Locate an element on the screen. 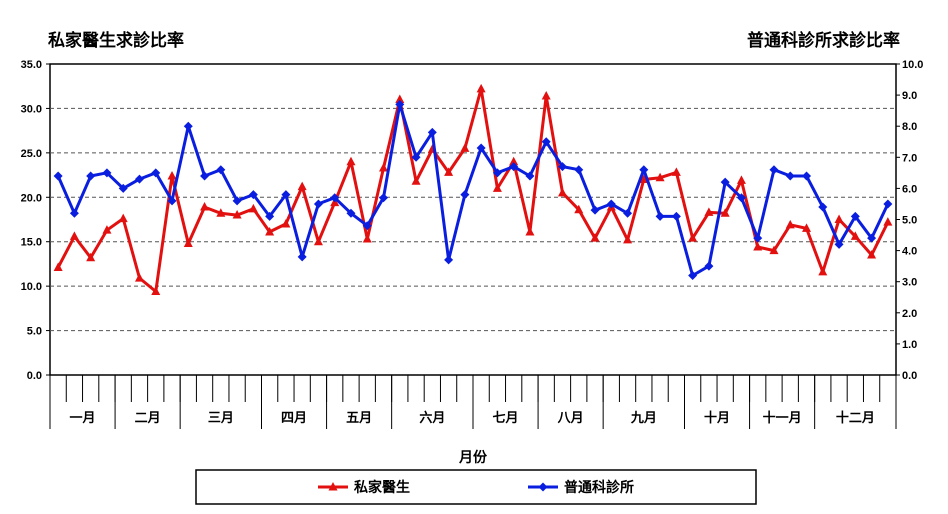  y-right-tick-label: 3.0 is located at coordinates (909, 283).